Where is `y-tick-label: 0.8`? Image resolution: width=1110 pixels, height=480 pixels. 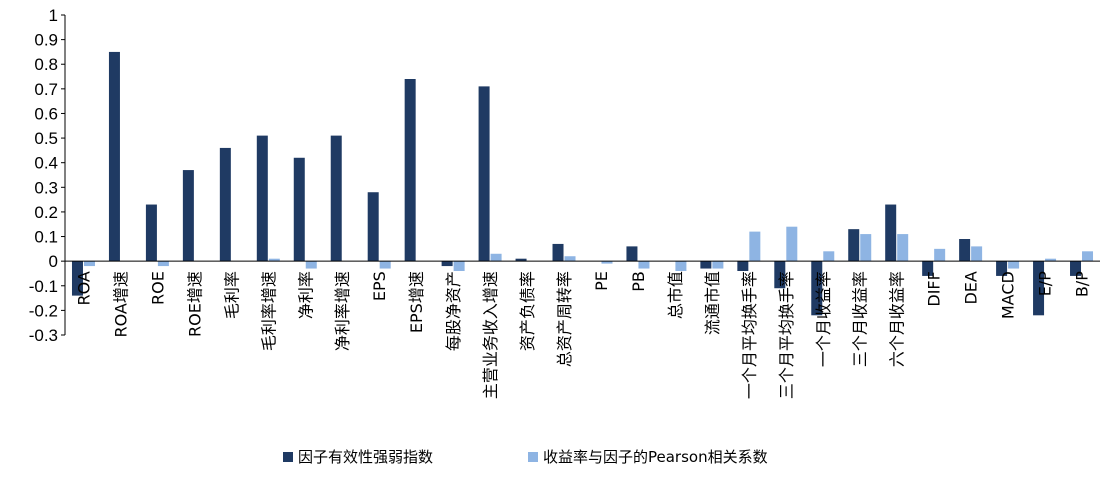
y-tick-label: 0.8 is located at coordinates (46, 64).